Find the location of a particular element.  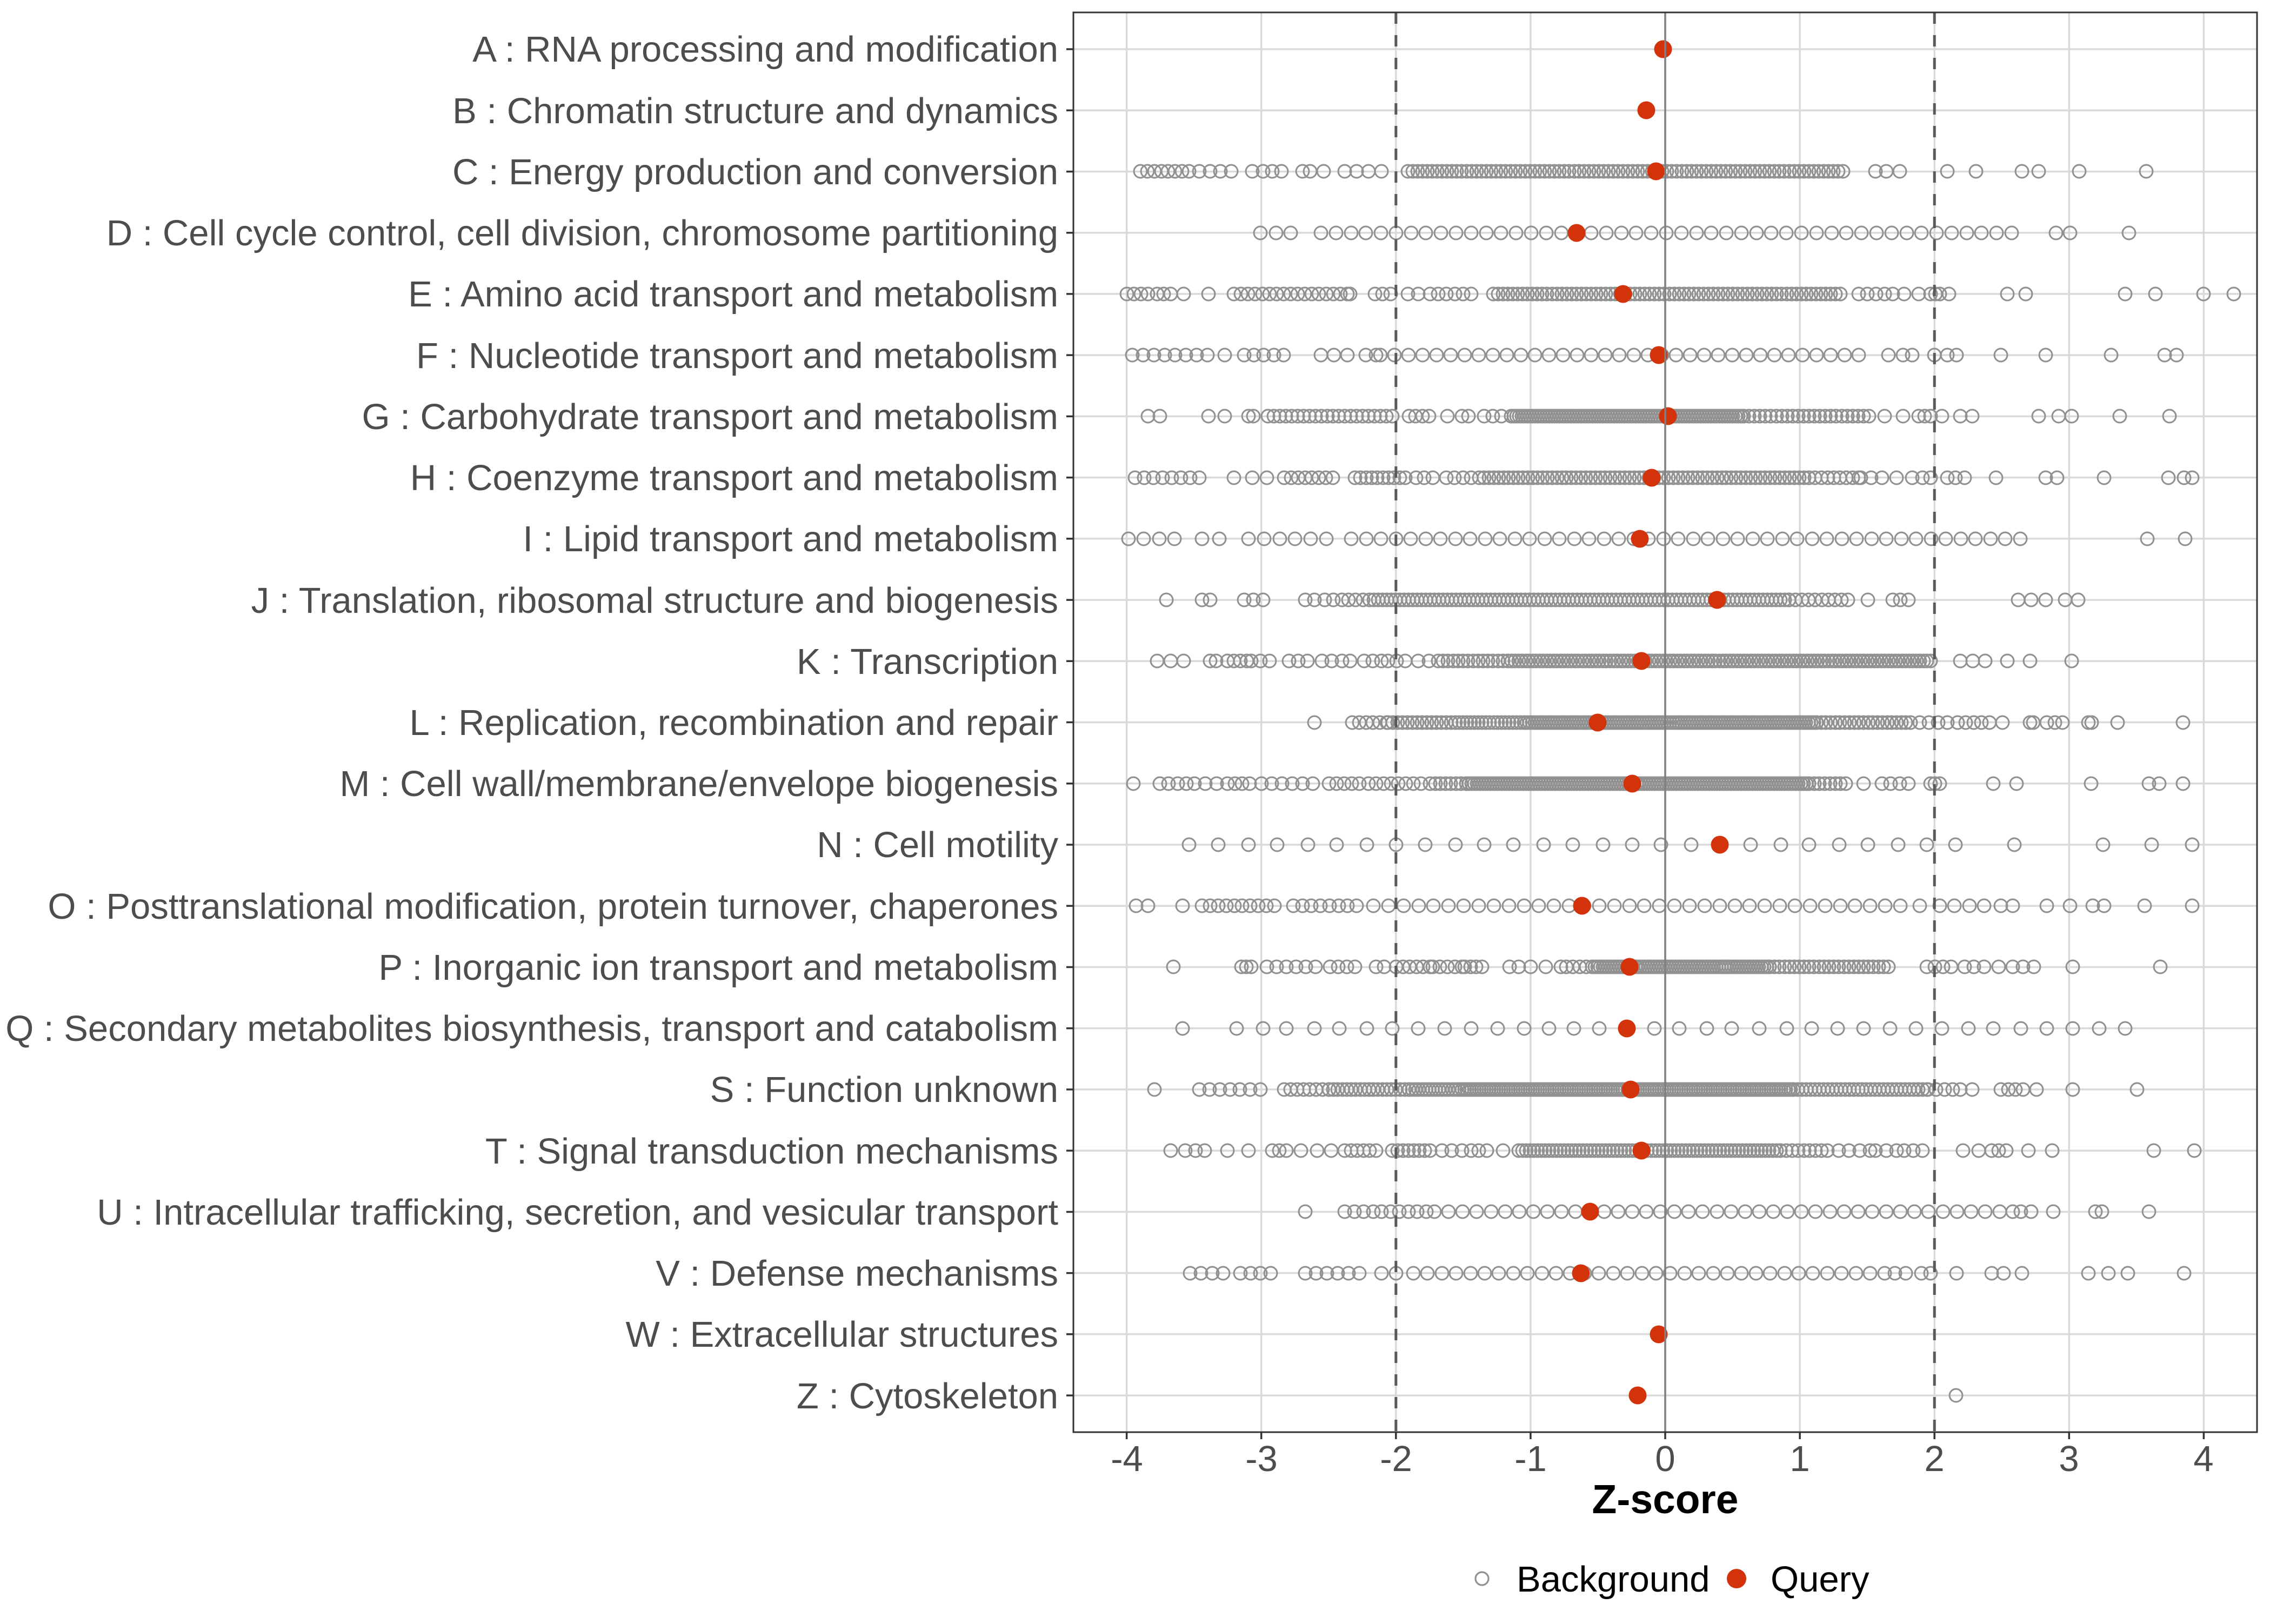

svg-text: -2 is located at coordinates (1396, 1459).